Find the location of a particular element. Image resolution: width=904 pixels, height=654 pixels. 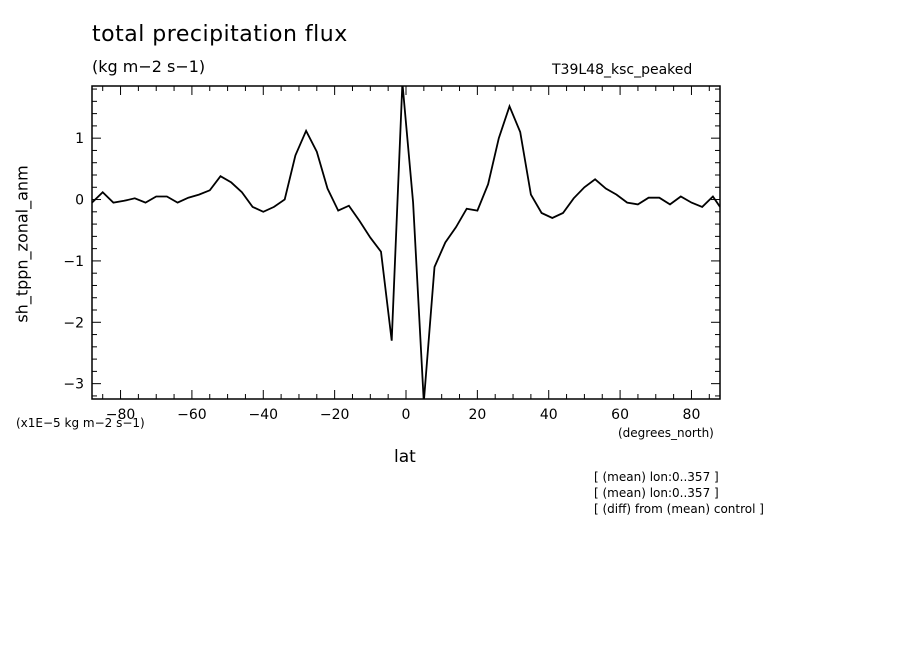

x-tick-label: 0 is located at coordinates (406, 415).